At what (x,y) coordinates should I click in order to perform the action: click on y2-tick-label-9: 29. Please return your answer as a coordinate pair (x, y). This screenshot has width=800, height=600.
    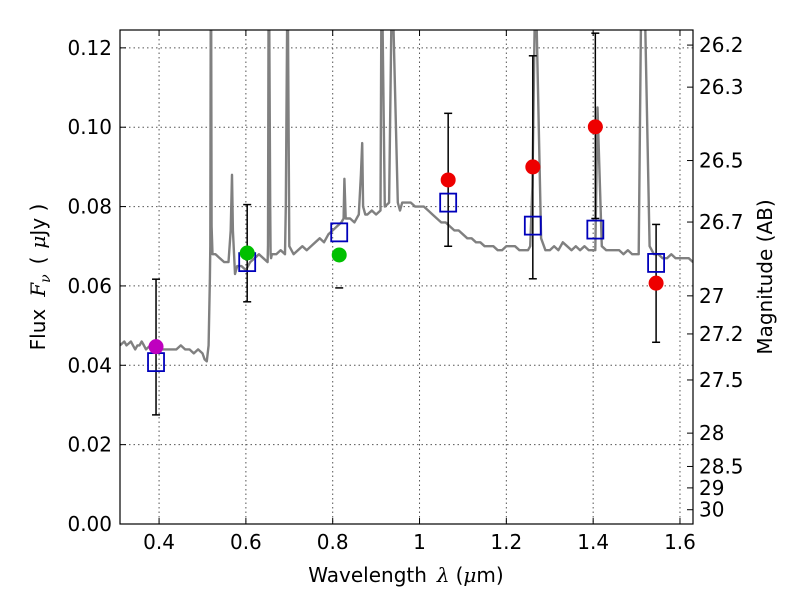
    Looking at the image, I should click on (711, 488).